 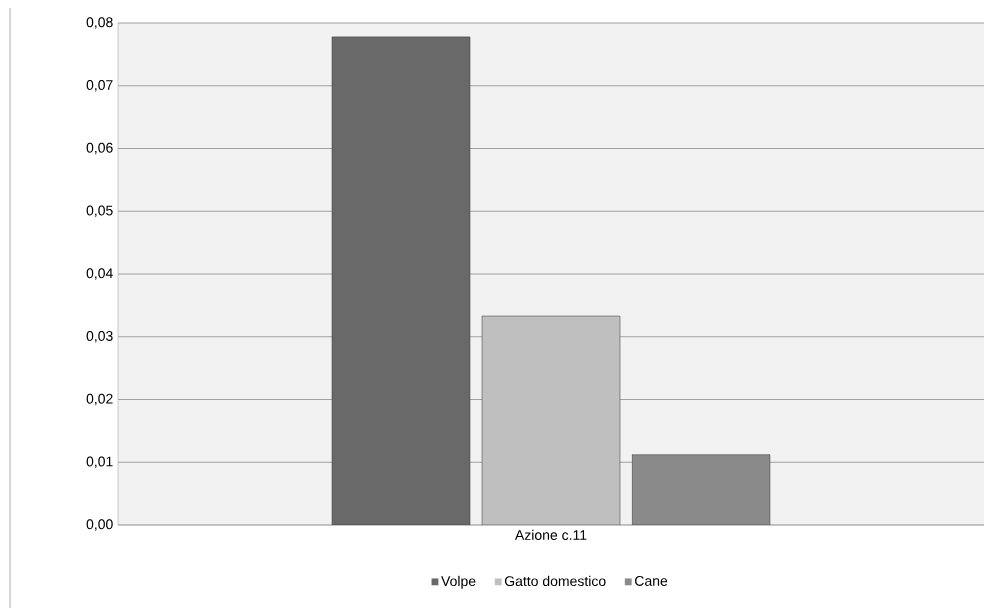 I want to click on legend-label: Cane, so click(x=651, y=580).